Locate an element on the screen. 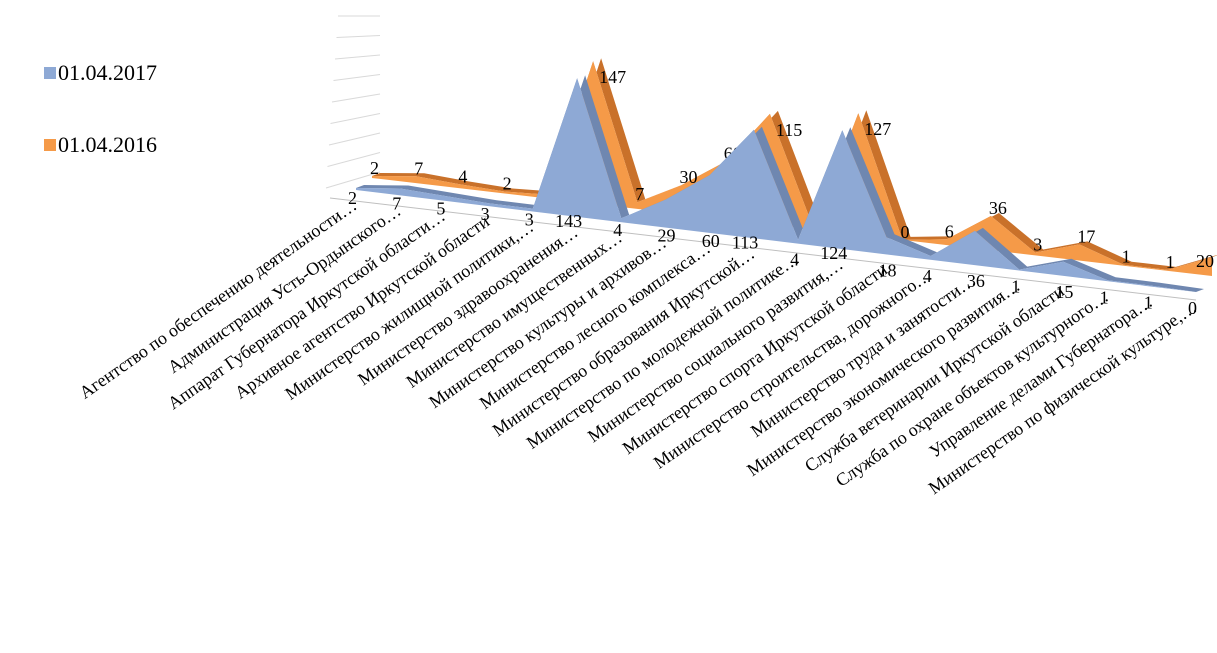  legend-item-series-1: 01.04.2017 is located at coordinates (100, 73).